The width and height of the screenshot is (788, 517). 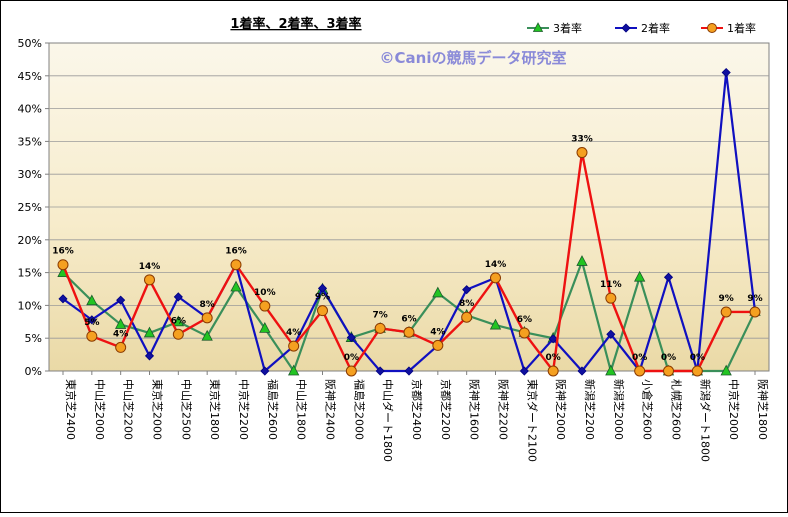 I want to click on y-tick-label: 0%, so click(x=33, y=371).